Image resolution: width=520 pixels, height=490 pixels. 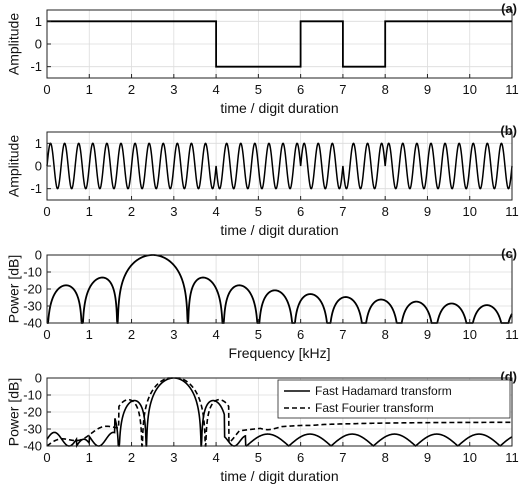 I want to click on panel-b-series, so click(x=279, y=166).